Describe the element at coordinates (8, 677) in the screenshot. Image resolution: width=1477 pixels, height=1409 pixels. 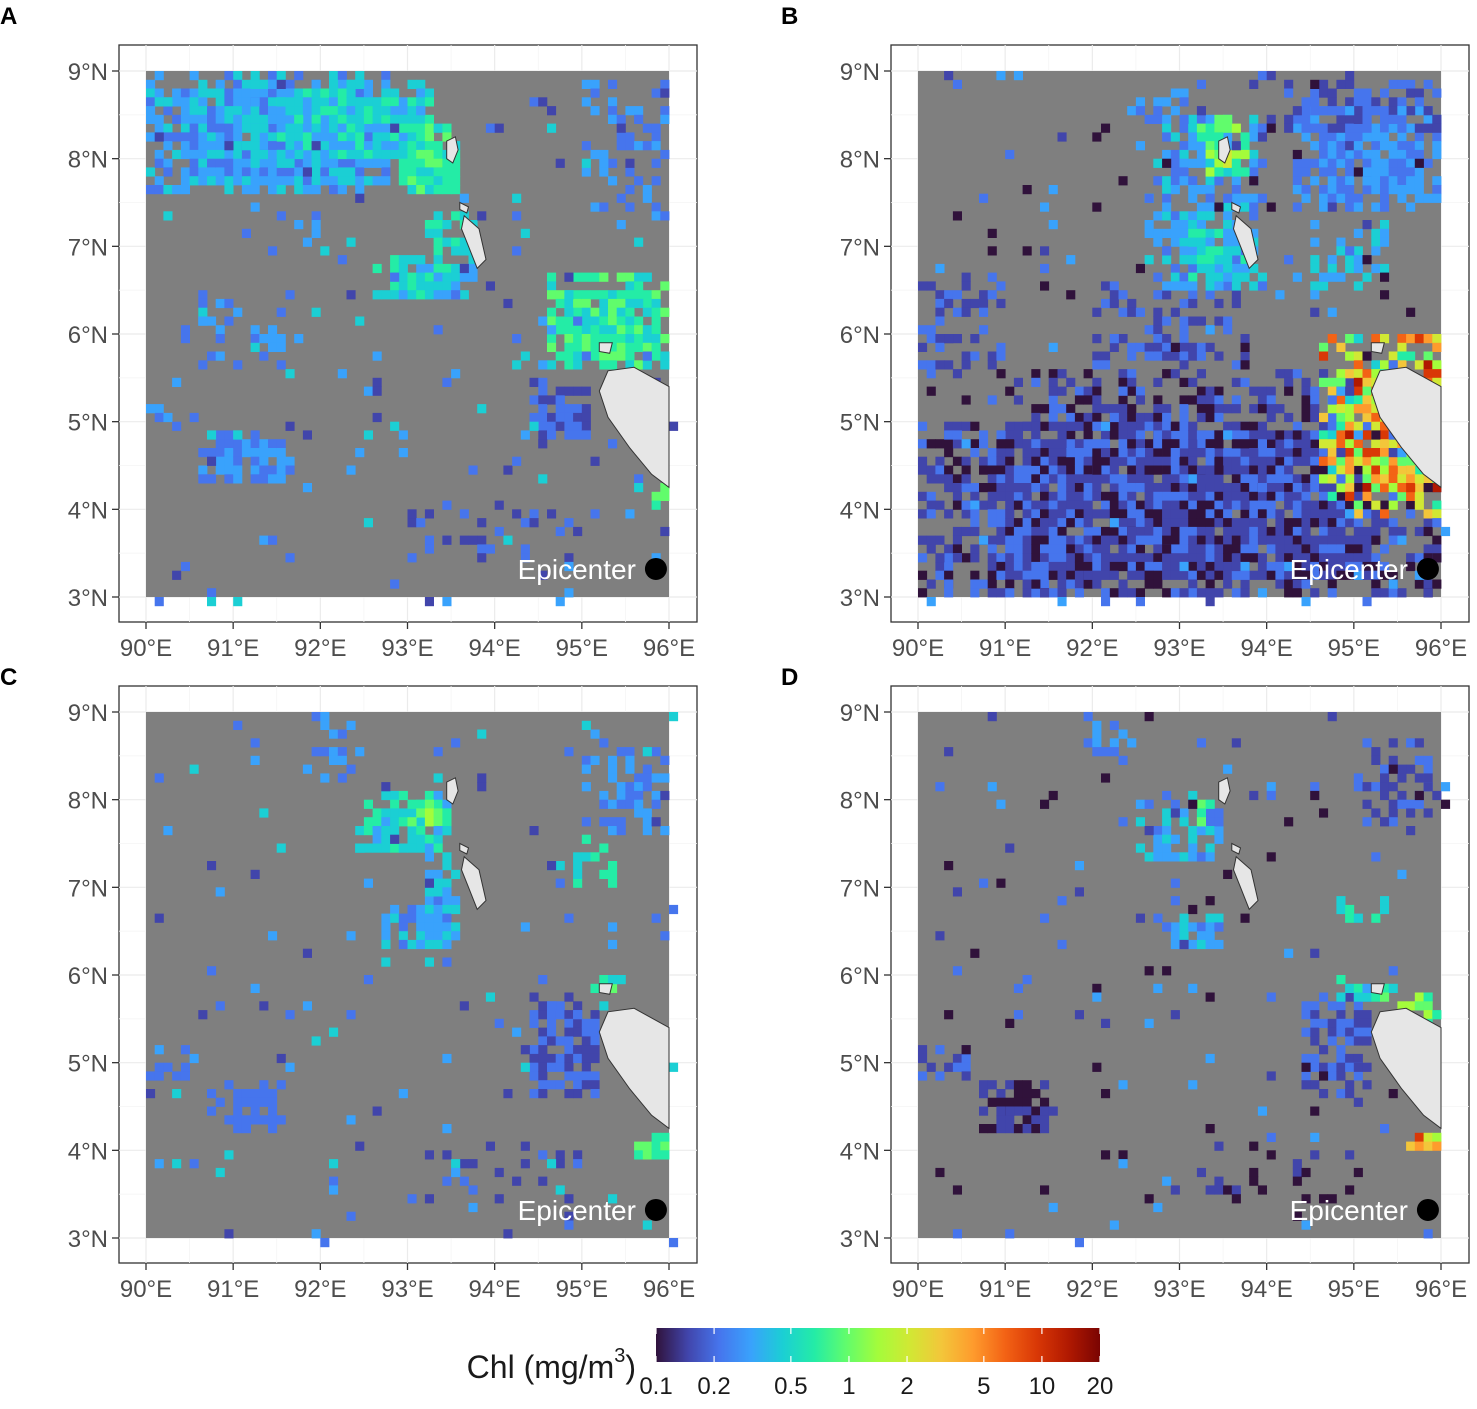
I see `panel-letter: C` at that location.